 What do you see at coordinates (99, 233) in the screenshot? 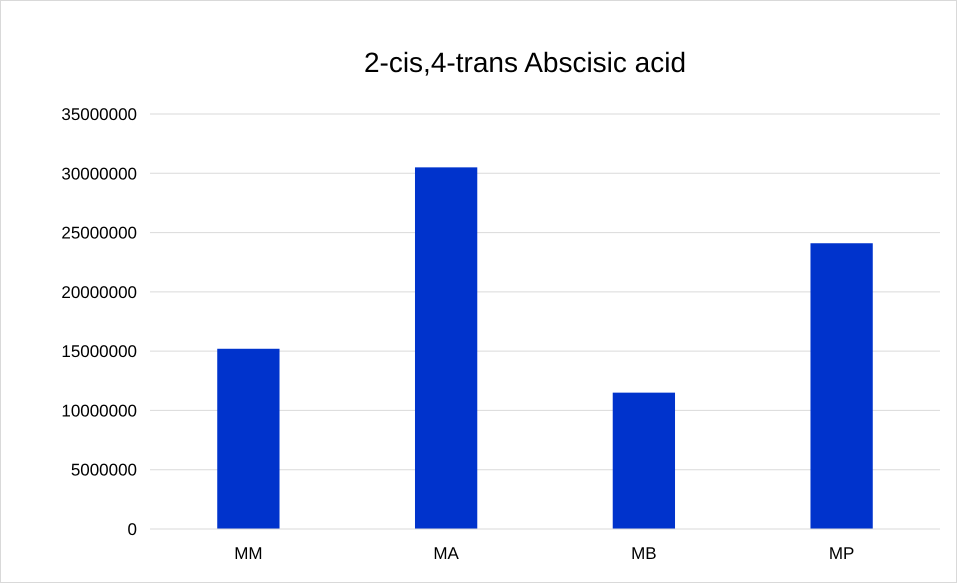
I see `y-tick-label: 25000000` at bounding box center [99, 233].